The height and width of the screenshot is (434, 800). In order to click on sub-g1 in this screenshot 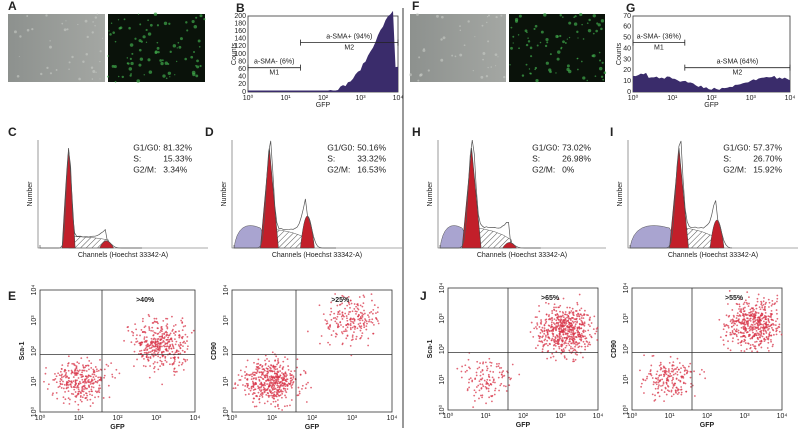, I will do `click(654, 237)`.